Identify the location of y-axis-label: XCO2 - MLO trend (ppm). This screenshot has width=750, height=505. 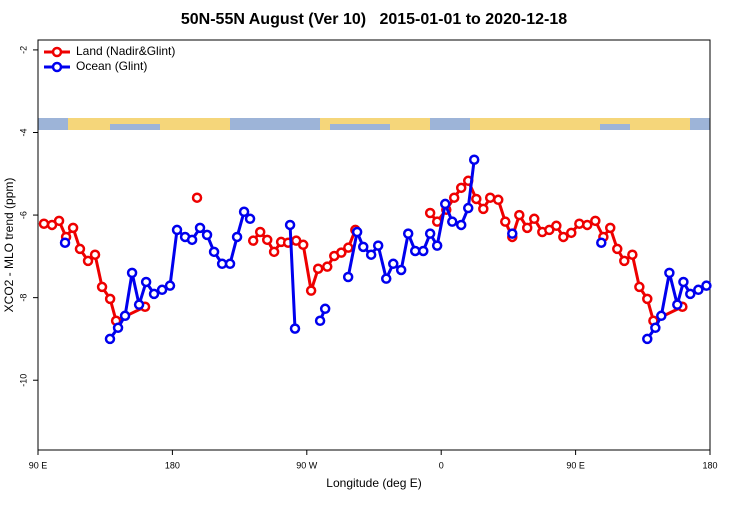
(9, 245).